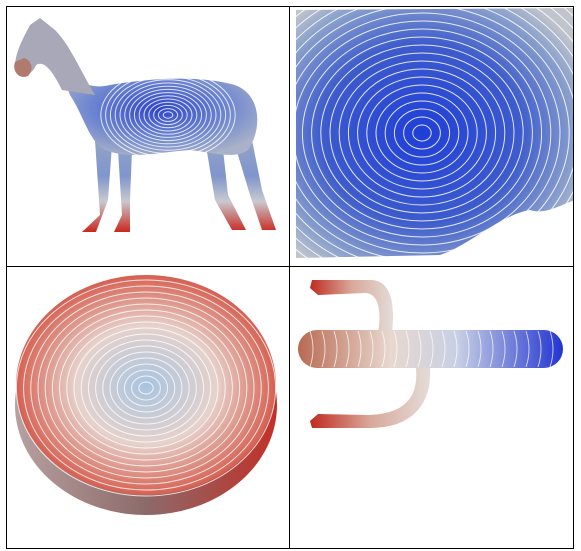 This screenshot has width=581, height=551. Describe the element at coordinates (55, 56) in the screenshot. I see `horse-neck-head` at that location.